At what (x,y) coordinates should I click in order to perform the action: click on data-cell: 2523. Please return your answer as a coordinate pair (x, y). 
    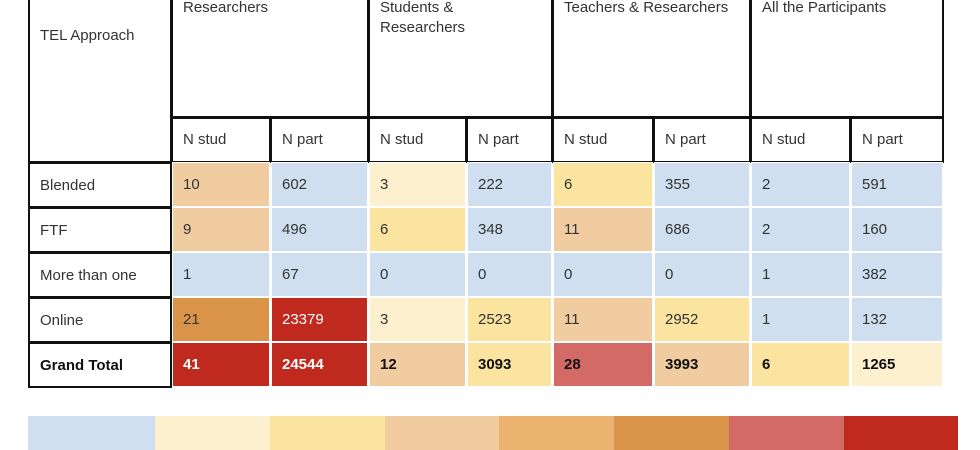
    Looking at the image, I should click on (509, 319).